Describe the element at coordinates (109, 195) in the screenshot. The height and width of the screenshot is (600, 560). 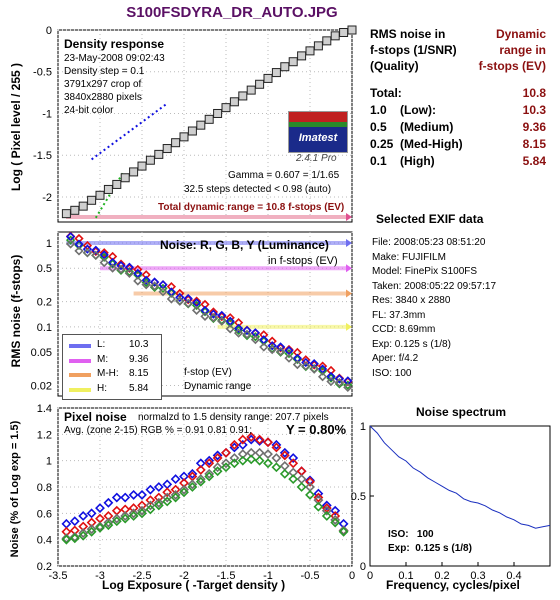
I see `fit-line` at that location.